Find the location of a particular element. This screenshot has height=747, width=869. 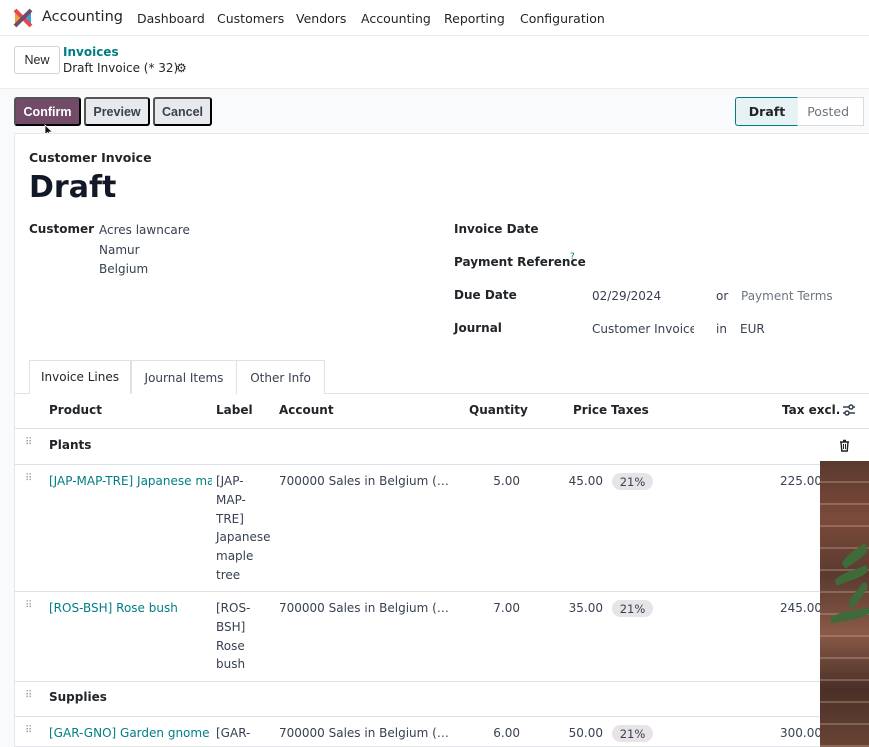

product-link: [ROS-BSH] Rose bush is located at coordinates (113, 608).